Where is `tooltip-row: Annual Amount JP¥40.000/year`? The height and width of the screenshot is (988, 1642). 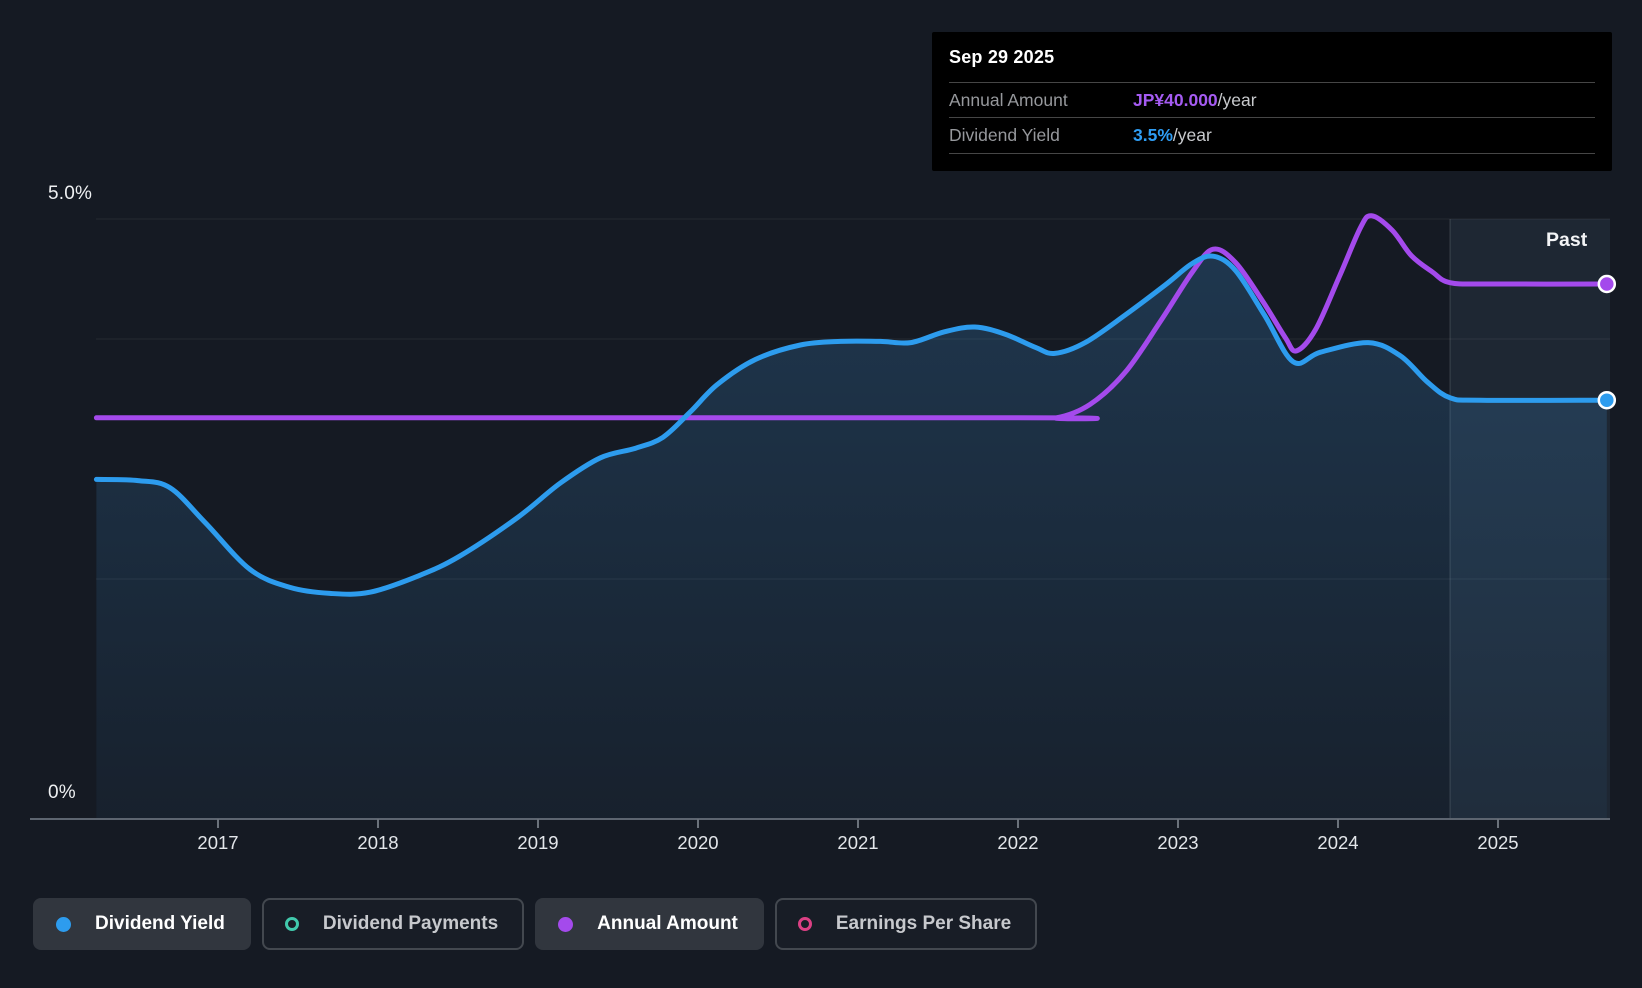
tooltip-row: Annual Amount JP¥40.000/year is located at coordinates (1272, 99).